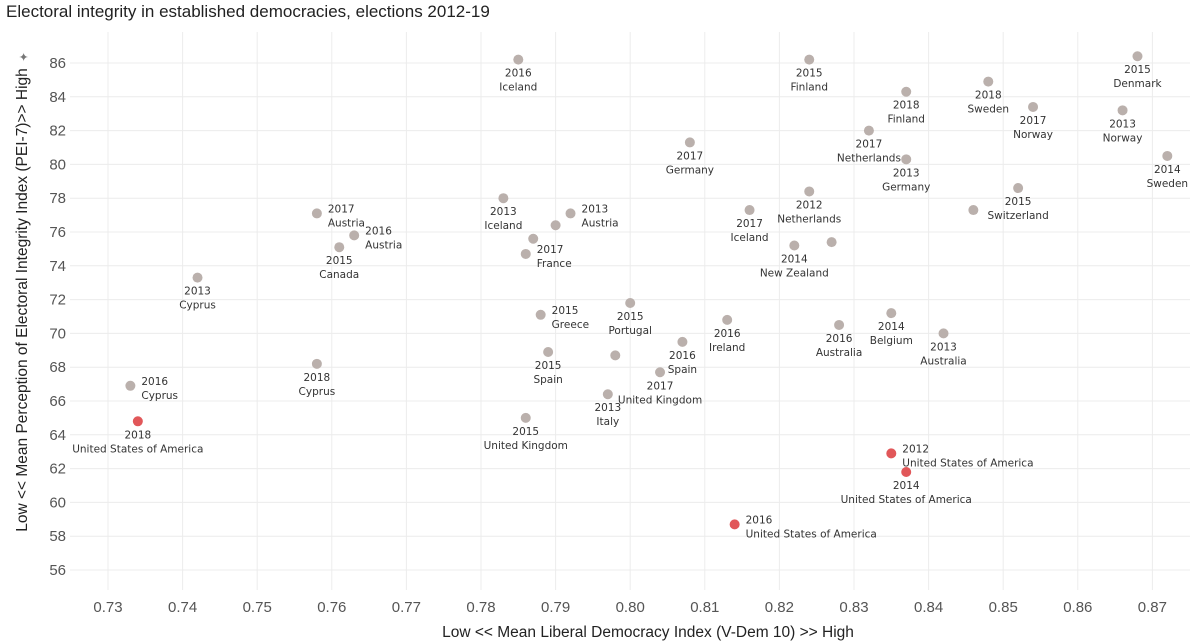 Image resolution: width=1200 pixels, height=641 pixels. What do you see at coordinates (24, 57) in the screenshot?
I see `pin-icon: ✦` at bounding box center [24, 57].